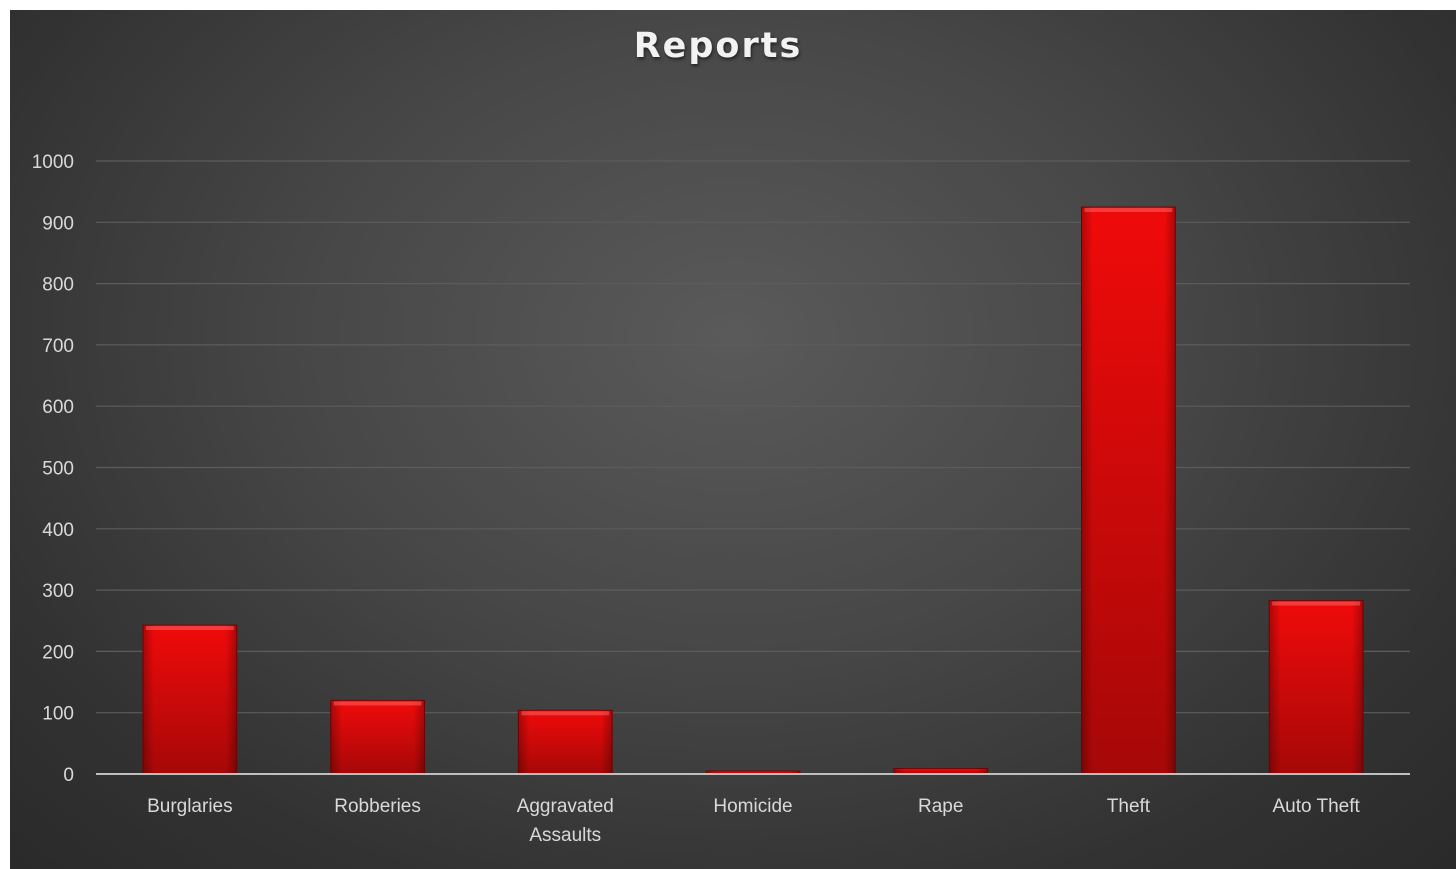 The width and height of the screenshot is (1456, 869). I want to click on x-category-label: Burglaries, so click(190, 806).